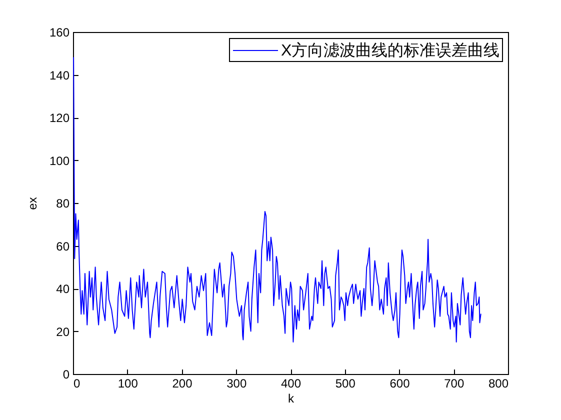 The height and width of the screenshot is (420, 561). Describe the element at coordinates (63, 289) in the screenshot. I see `y-tick-label: 40` at that location.